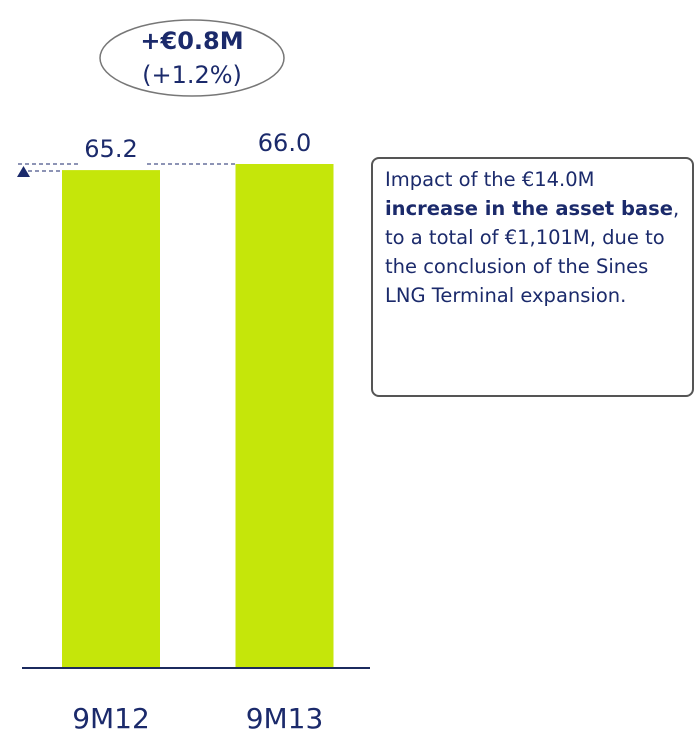 The width and height of the screenshot is (696, 740). I want to click on change-pct-label: (+1.2%), so click(192, 75).